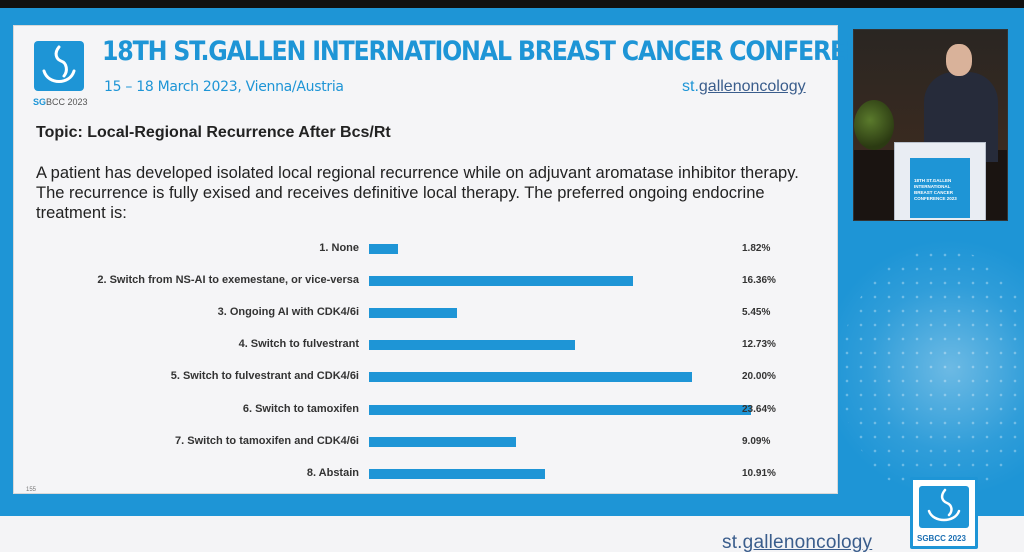  I want to click on speaker-head, so click(959, 60).